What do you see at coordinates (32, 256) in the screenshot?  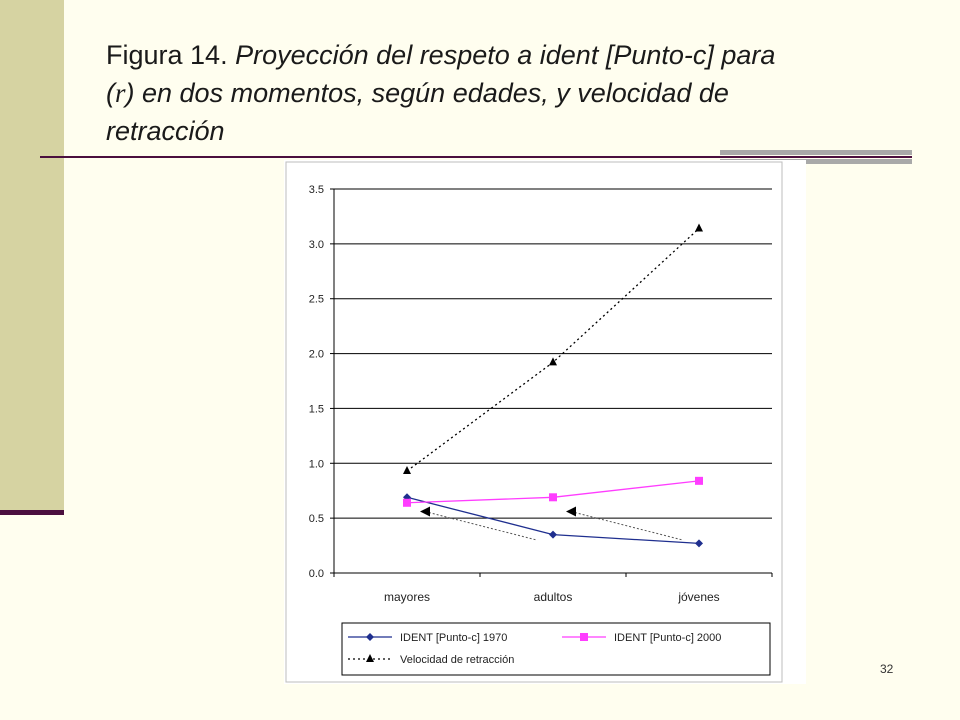 I see `sidebar-decoration` at bounding box center [32, 256].